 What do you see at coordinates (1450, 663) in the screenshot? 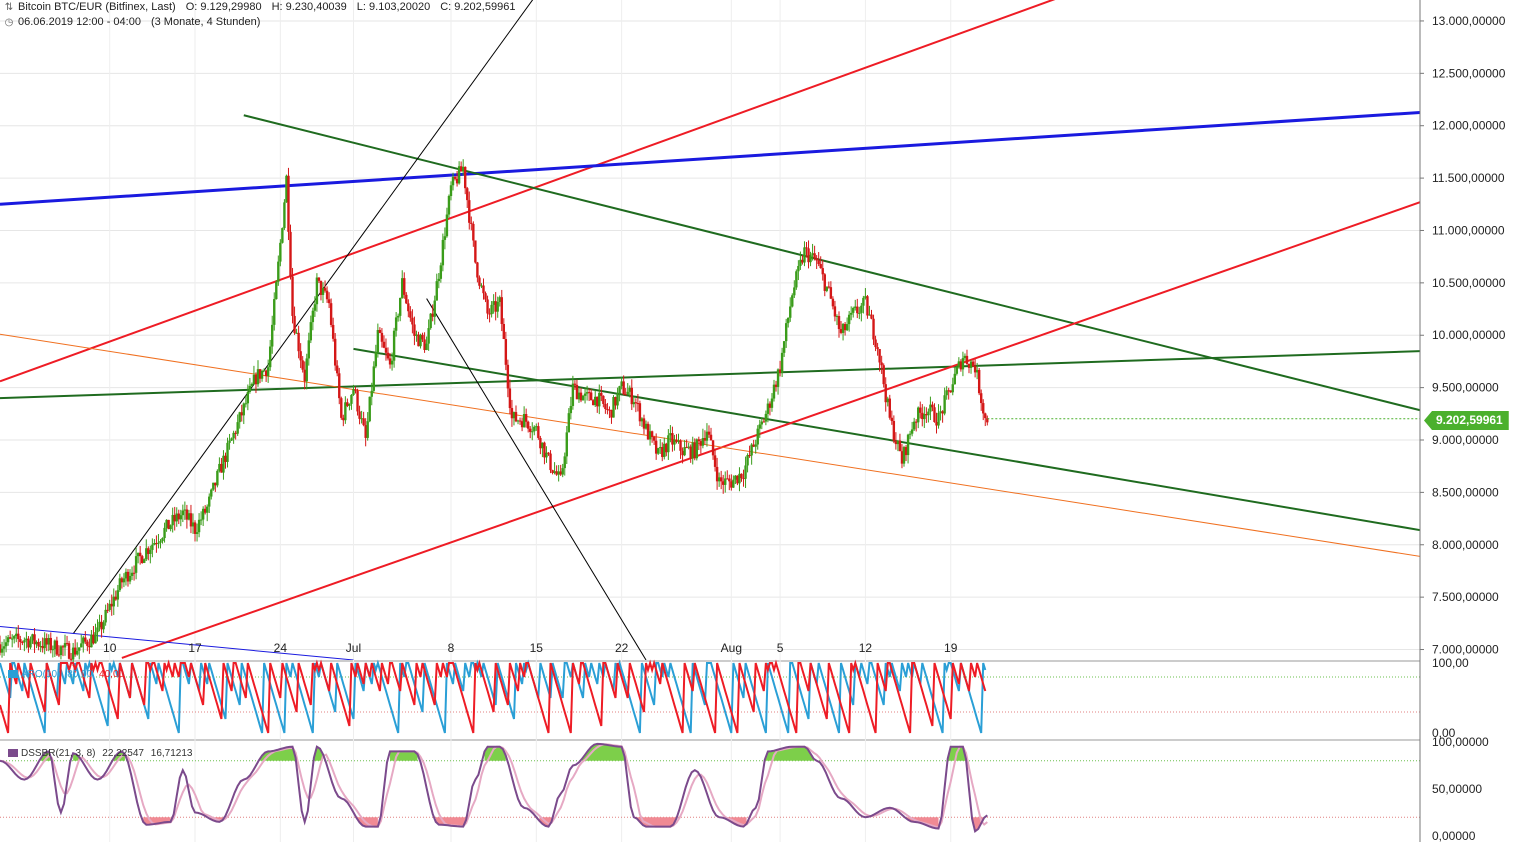
I see `aroon-y-tick-label: 100,00` at bounding box center [1450, 663].